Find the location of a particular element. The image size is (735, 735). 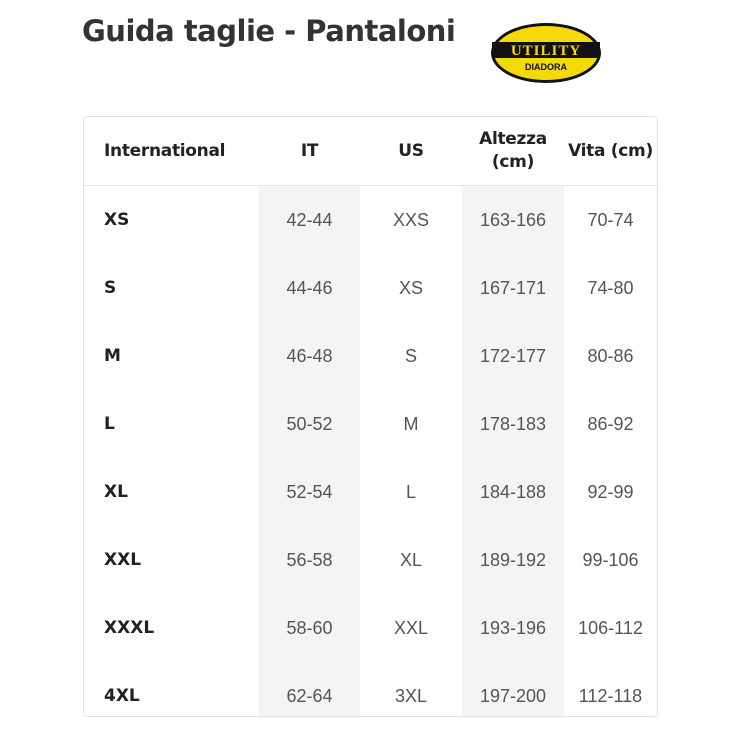

table-row: XS 42-44 XXS 163-166 70-74 is located at coordinates (370, 219).